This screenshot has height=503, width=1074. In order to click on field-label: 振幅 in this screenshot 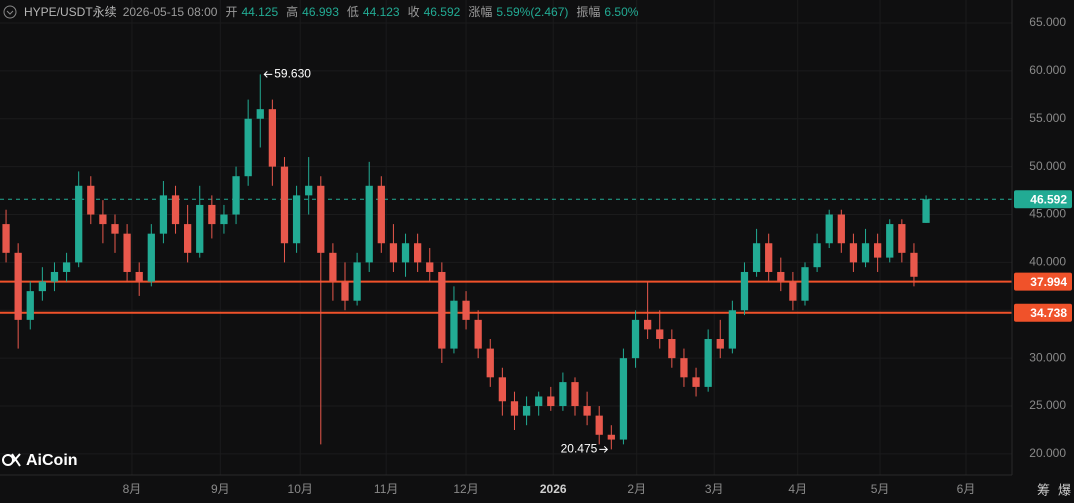, I will do `click(588, 11)`.